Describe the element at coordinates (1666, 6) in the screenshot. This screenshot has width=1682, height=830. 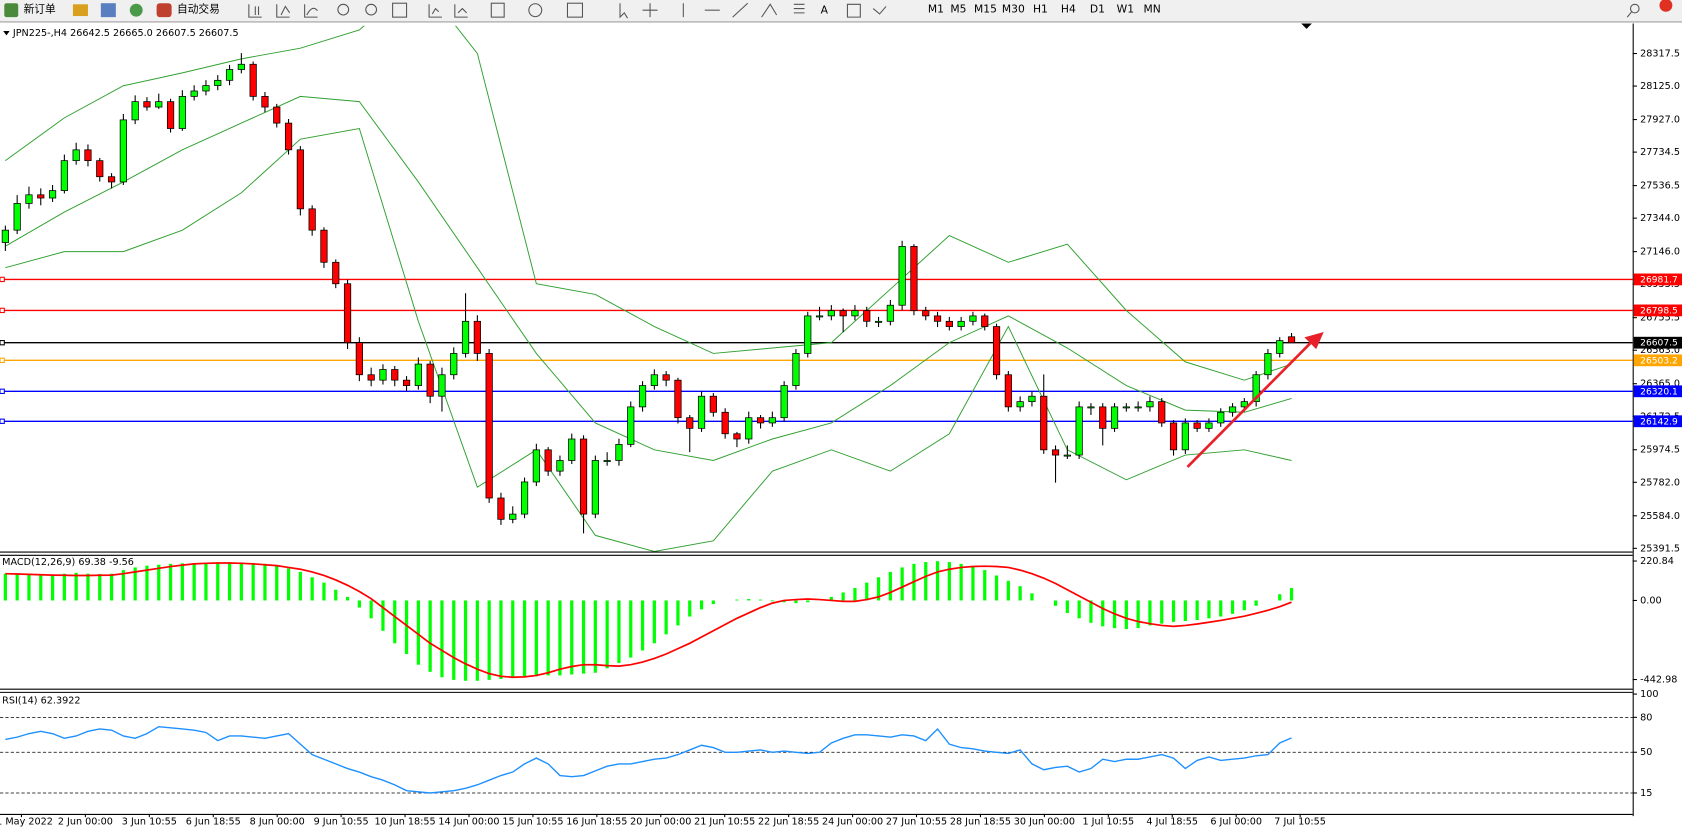
I see `notification-badge` at that location.